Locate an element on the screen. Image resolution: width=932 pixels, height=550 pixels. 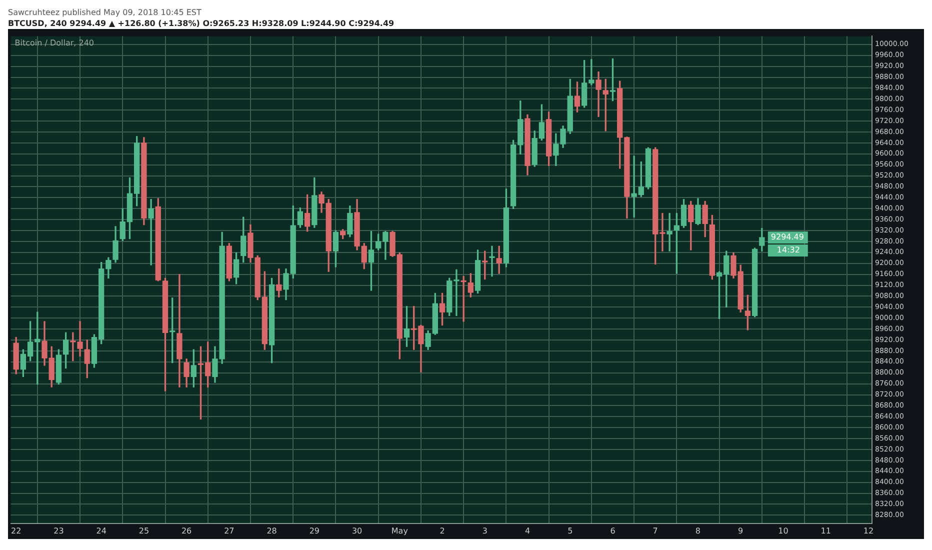
x-tick-label: 24 is located at coordinates (101, 531).